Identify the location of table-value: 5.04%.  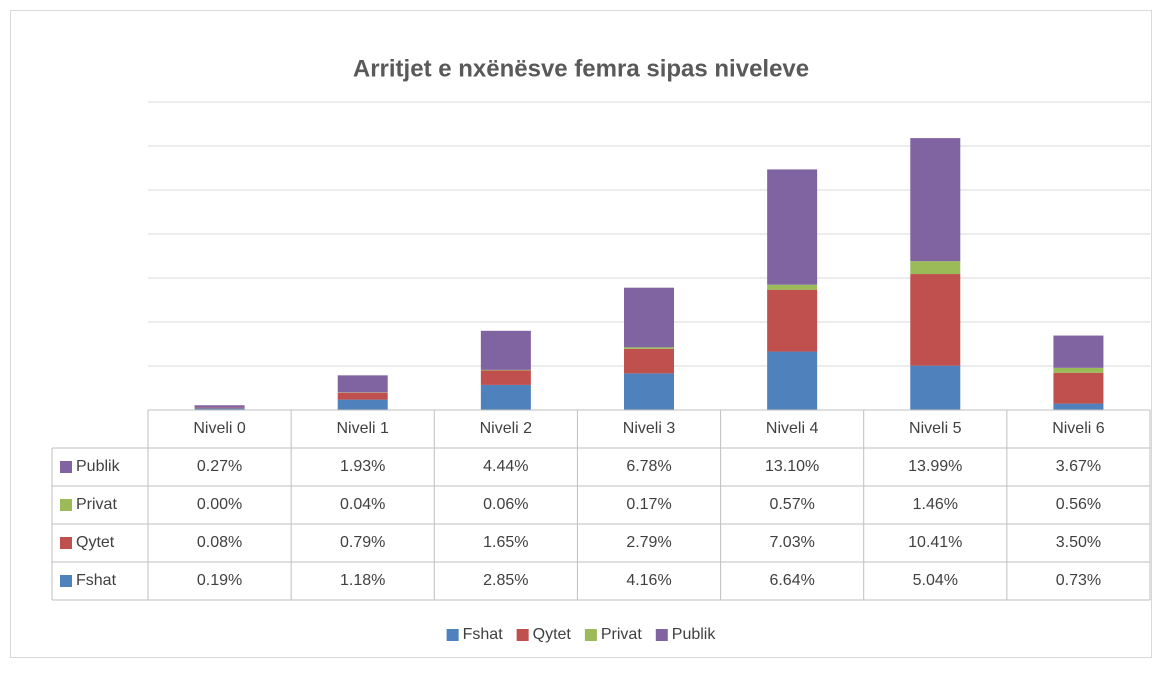
(935, 580).